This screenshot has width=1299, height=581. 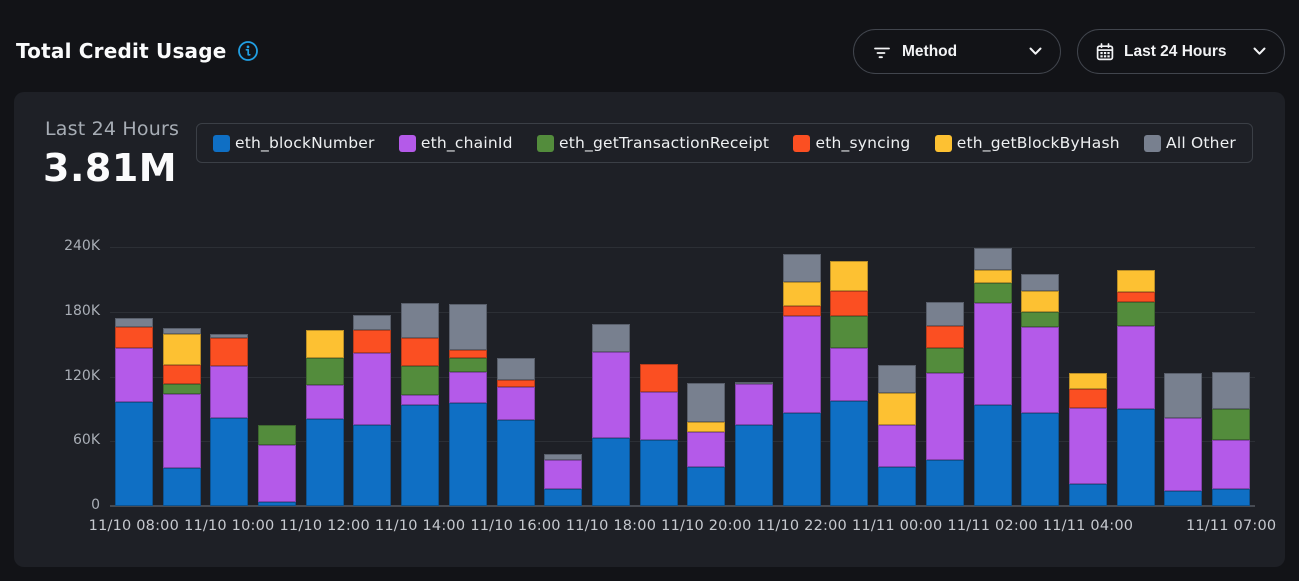 I want to click on gridline-240K, so click(x=682, y=247).